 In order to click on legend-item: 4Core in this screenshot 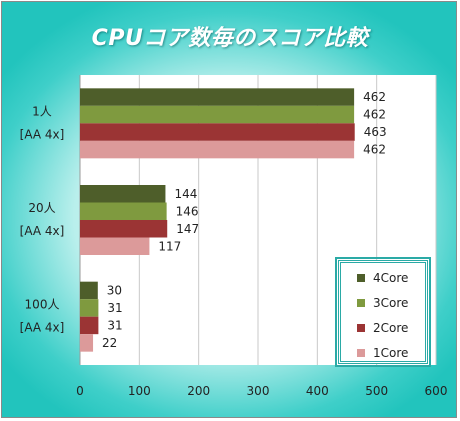, I will do `click(382, 278)`.